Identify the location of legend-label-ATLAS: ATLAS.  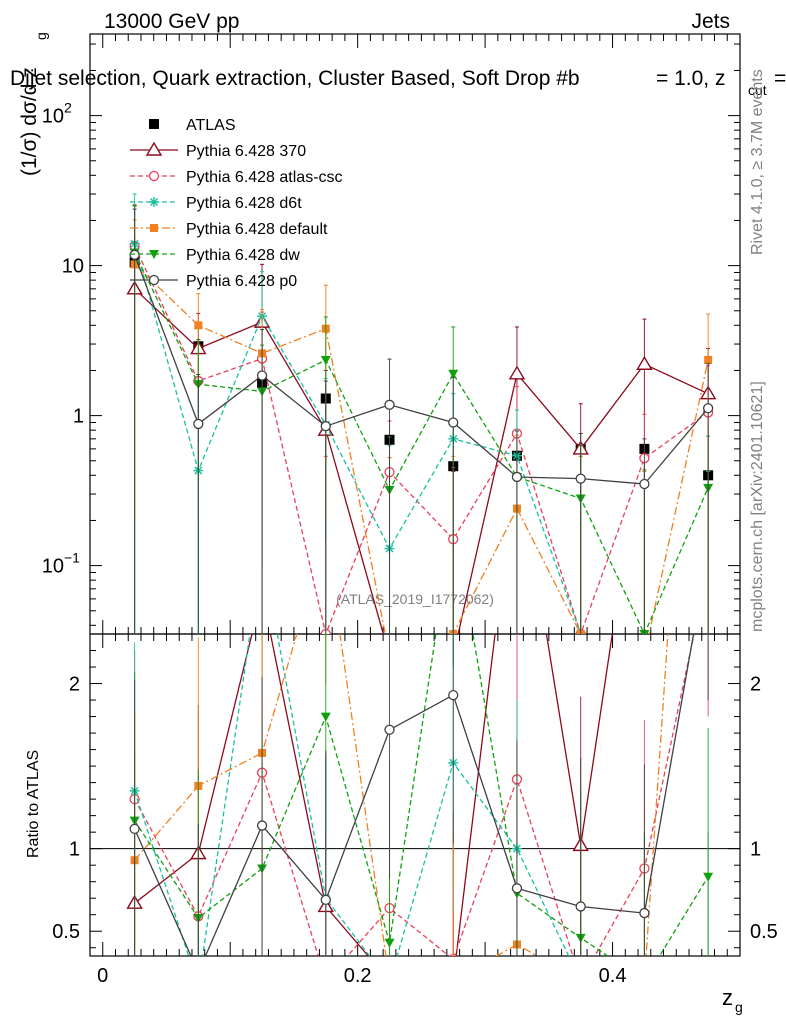
(211, 125).